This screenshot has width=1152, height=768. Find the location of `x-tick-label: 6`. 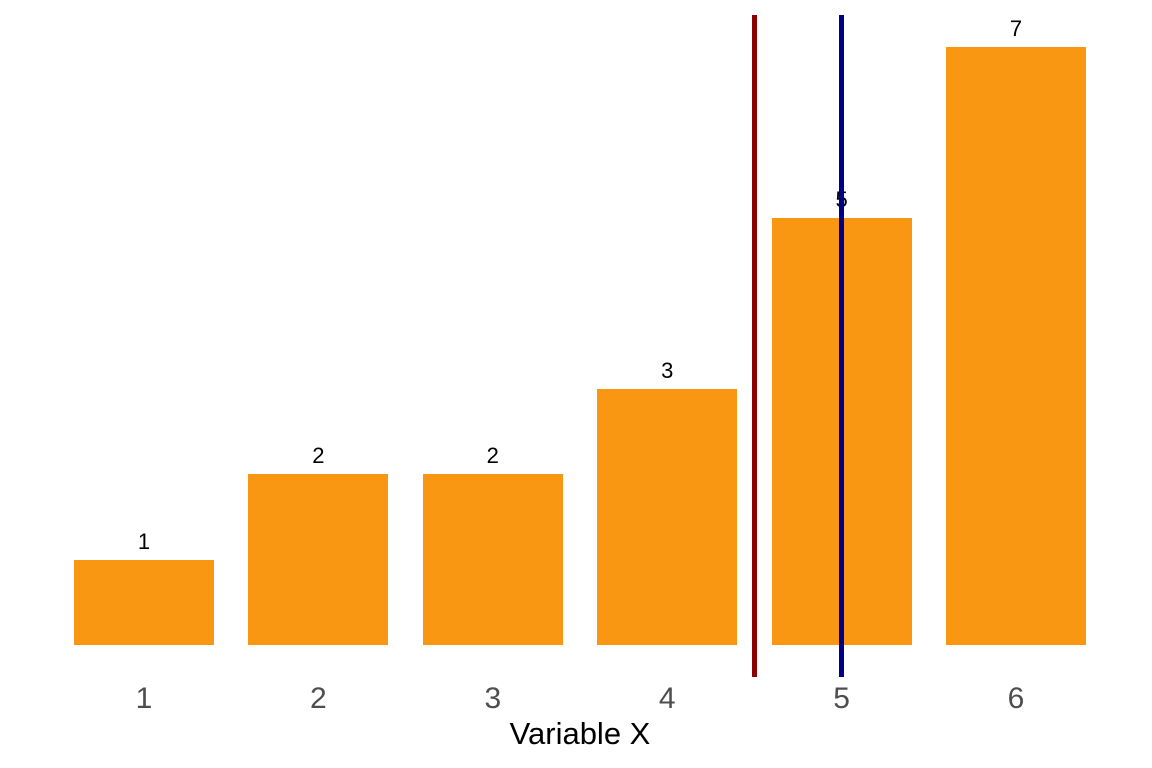

x-tick-label: 6 is located at coordinates (1016, 698).